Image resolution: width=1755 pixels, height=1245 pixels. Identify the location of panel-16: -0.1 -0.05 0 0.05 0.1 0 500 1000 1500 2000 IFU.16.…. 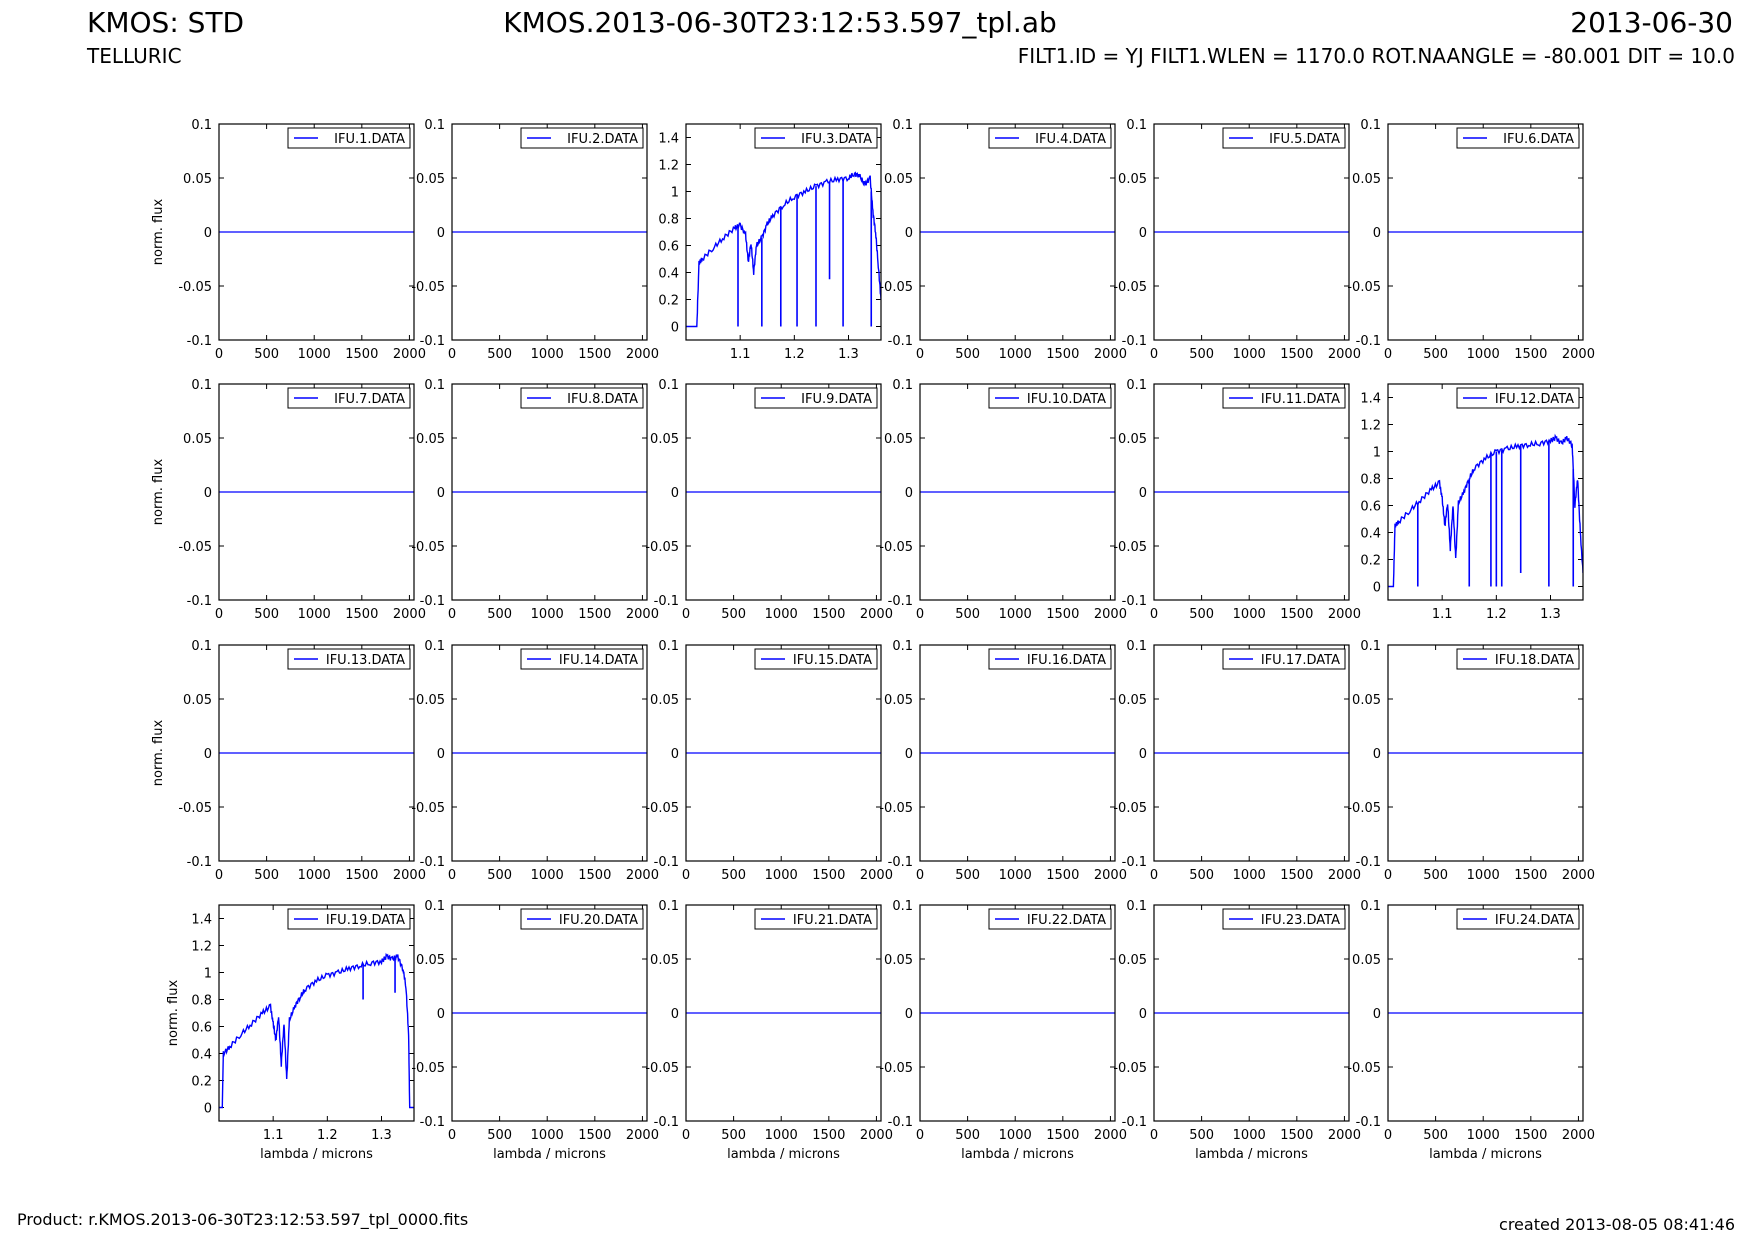
(1003, 761).